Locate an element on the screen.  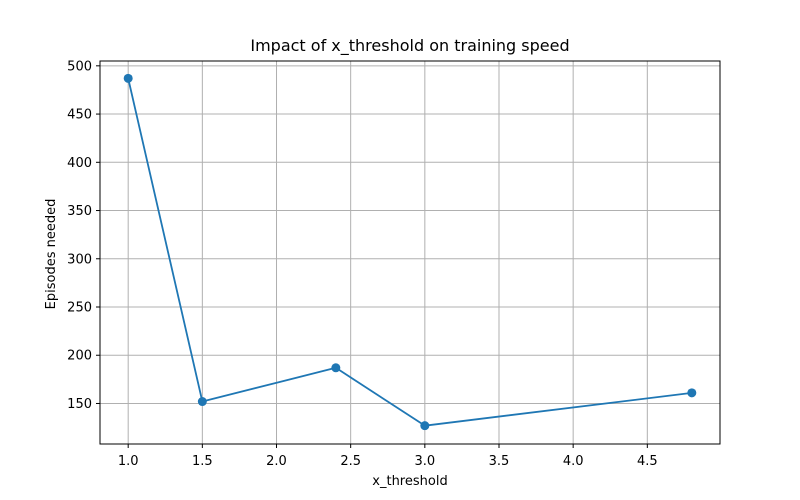
y-tick-label: 150 is located at coordinates (79, 404).